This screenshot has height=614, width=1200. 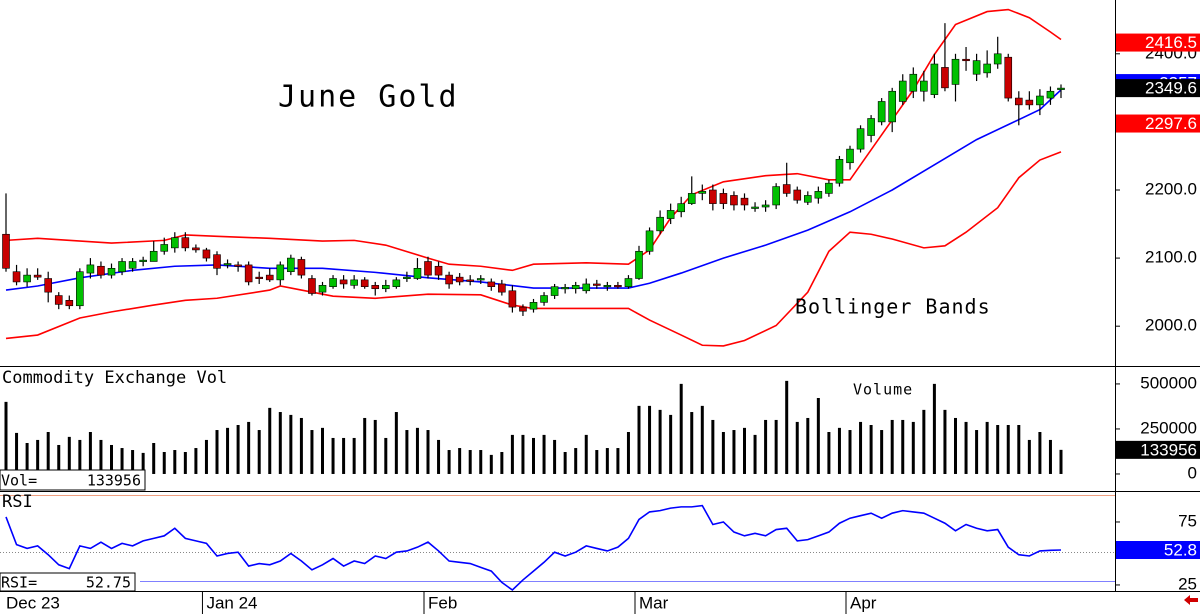 I want to click on x-tick-label: Dec 23, so click(x=33, y=602).